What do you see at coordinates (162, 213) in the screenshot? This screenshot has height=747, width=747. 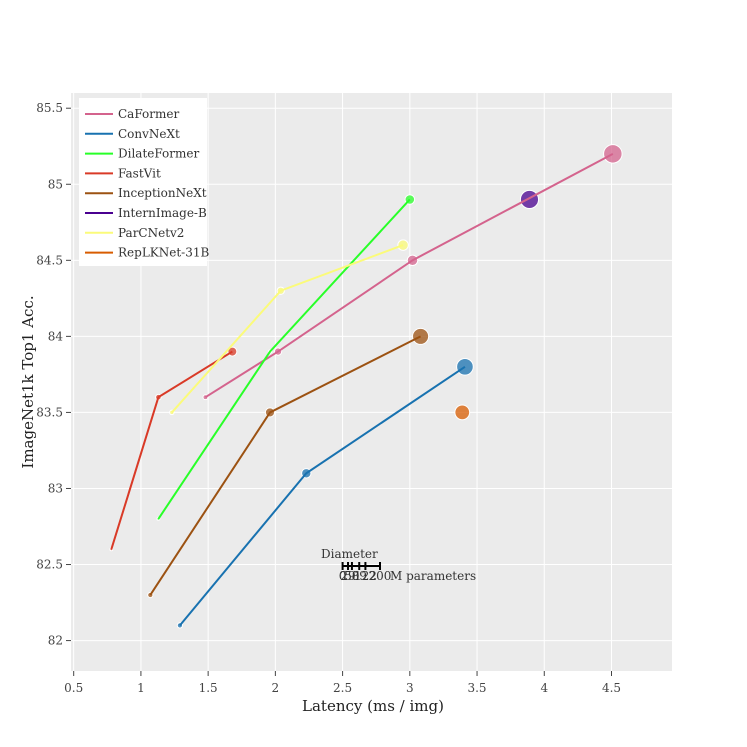 I see `legend-label: InternImage-B` at bounding box center [162, 213].